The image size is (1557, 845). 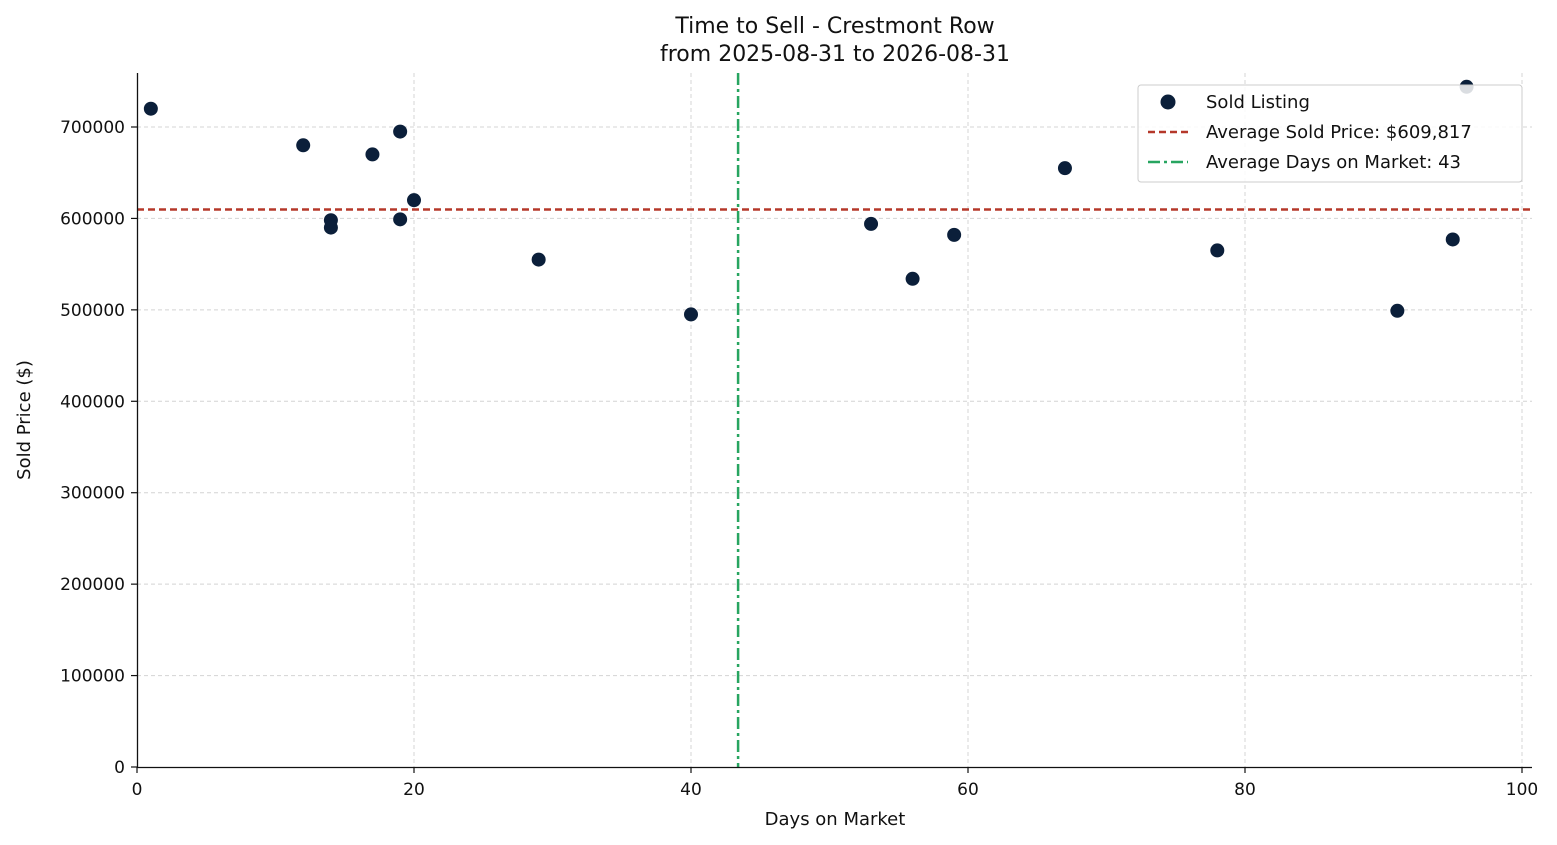 What do you see at coordinates (92, 585) in the screenshot?
I see `y-tick-label: 200000` at bounding box center [92, 585].